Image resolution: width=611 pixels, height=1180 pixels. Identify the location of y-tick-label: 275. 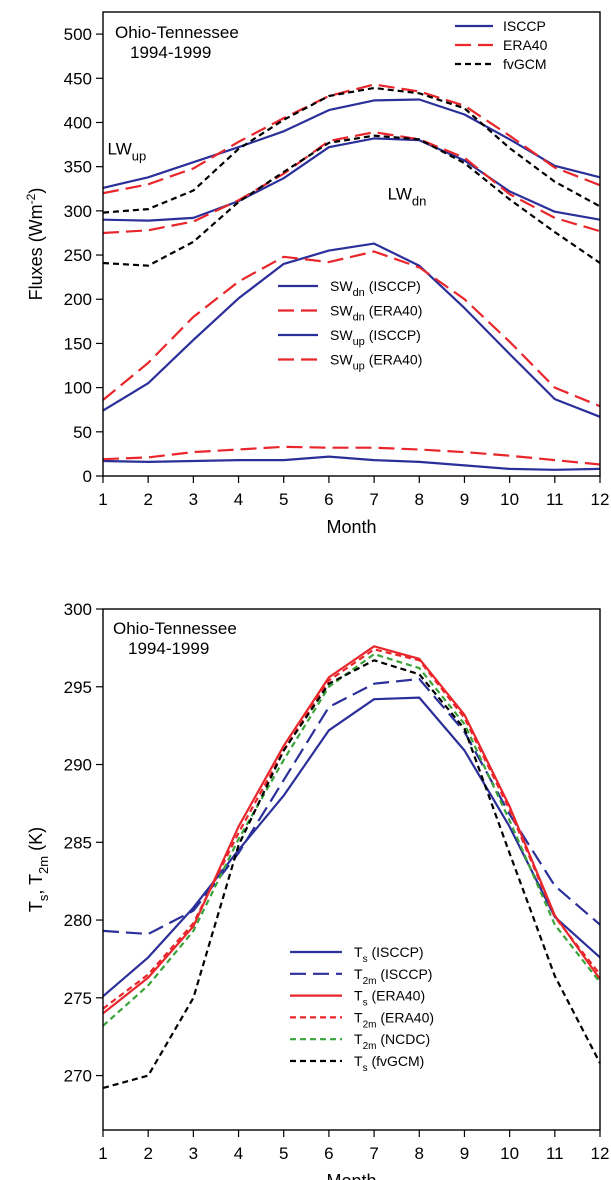
(78, 998).